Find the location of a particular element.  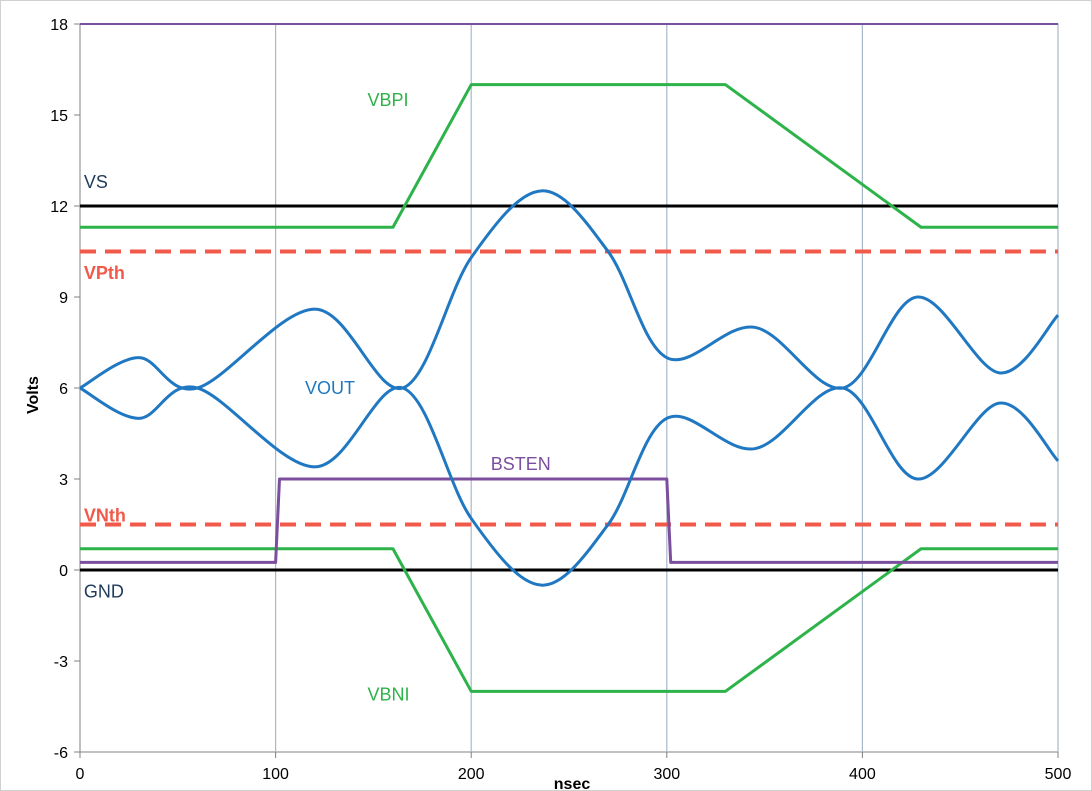

y-tick-label: 12 is located at coordinates (59, 207).